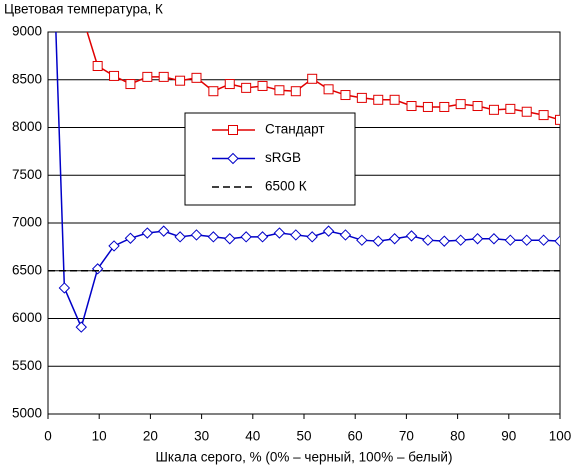 The image size is (573, 467). I want to click on legend-label: Стандарт, so click(295, 129).